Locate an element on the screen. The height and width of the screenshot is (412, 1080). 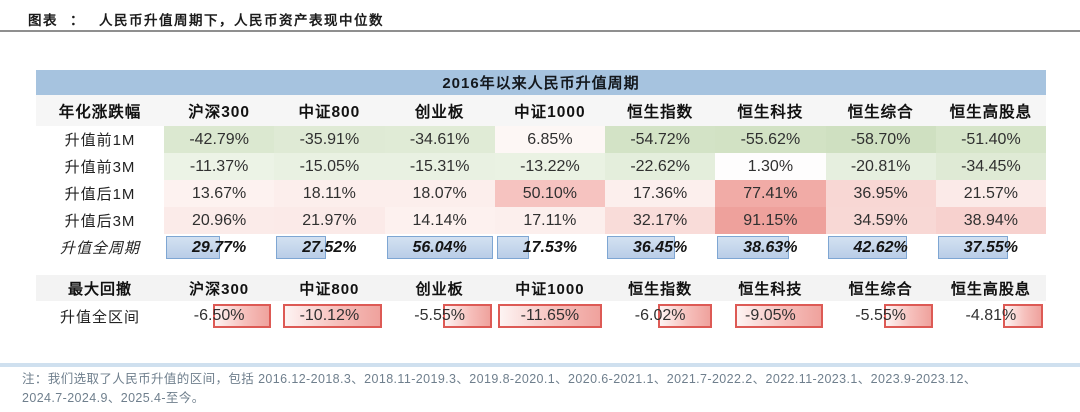
data-cell: -51.40% is located at coordinates (990, 139).